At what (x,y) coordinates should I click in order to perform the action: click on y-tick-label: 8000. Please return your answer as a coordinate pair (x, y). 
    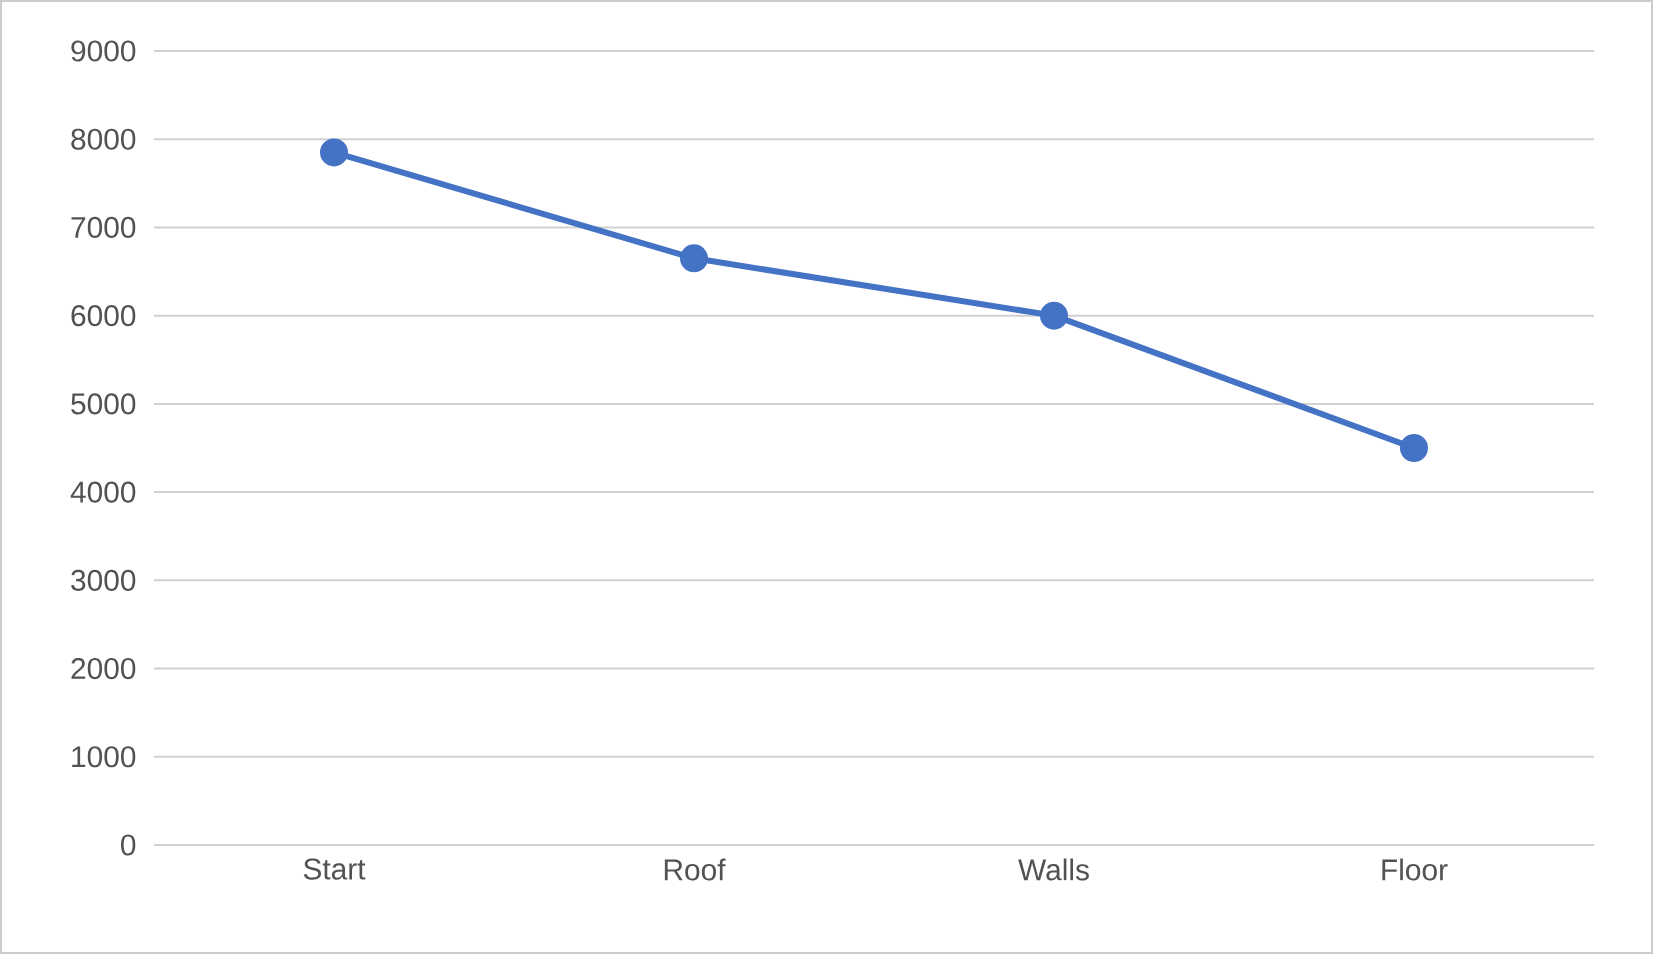
    Looking at the image, I should click on (103, 139).